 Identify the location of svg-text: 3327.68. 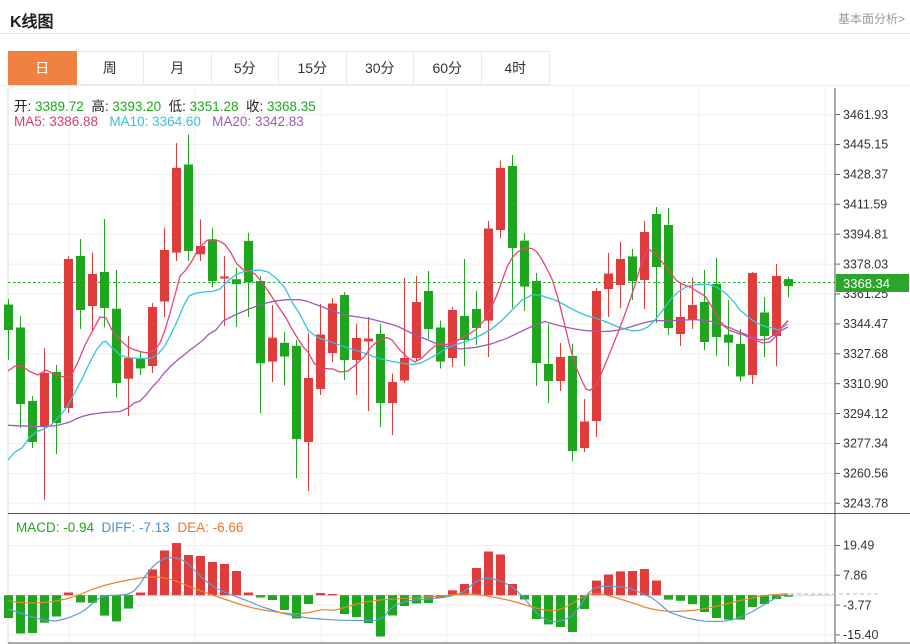
(865, 354).